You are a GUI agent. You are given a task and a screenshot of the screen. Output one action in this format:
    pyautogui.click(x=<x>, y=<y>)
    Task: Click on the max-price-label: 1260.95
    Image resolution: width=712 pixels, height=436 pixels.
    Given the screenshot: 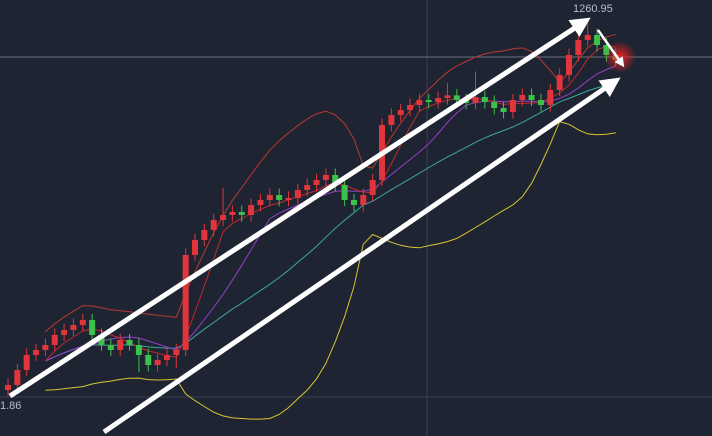 What is the action you would take?
    pyautogui.click(x=593, y=9)
    